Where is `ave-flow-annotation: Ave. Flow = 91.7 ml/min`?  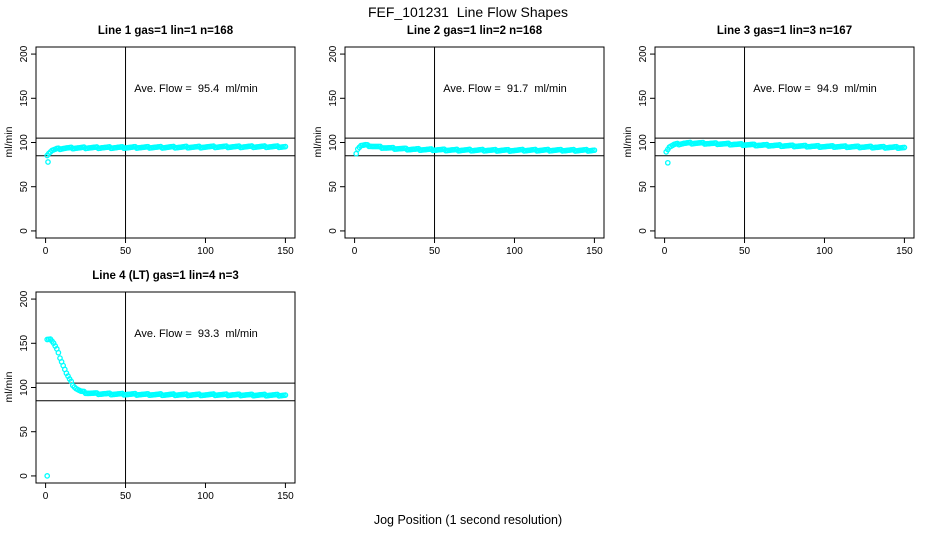
ave-flow-annotation: Ave. Flow = 91.7 ml/min is located at coordinates (505, 89).